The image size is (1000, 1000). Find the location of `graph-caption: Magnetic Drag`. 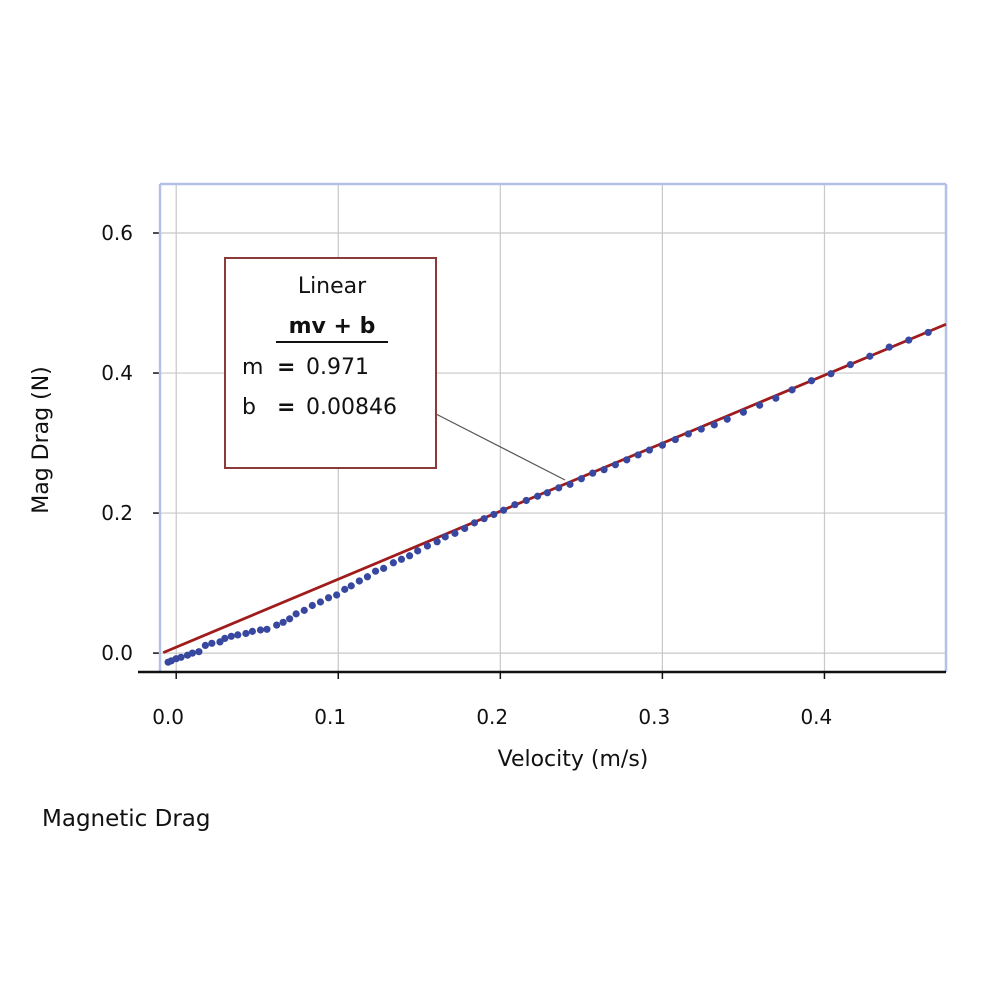

graph-caption: Magnetic Drag is located at coordinates (126, 819).